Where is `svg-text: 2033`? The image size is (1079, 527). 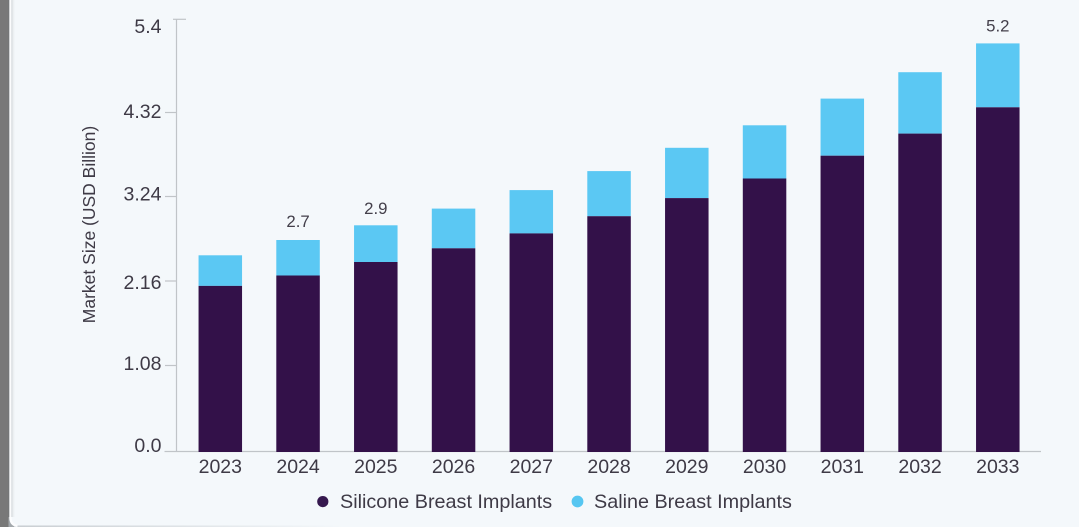 svg-text: 2033 is located at coordinates (997, 467).